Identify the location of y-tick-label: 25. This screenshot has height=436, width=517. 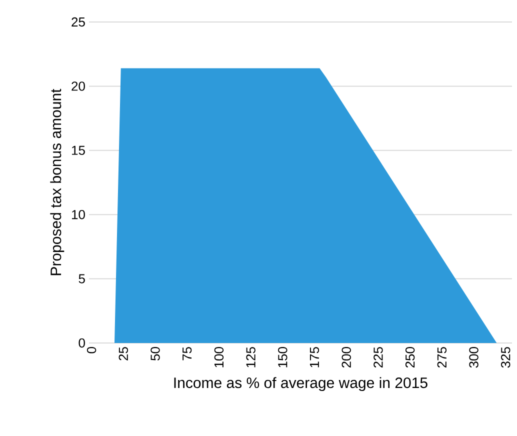
(78, 22).